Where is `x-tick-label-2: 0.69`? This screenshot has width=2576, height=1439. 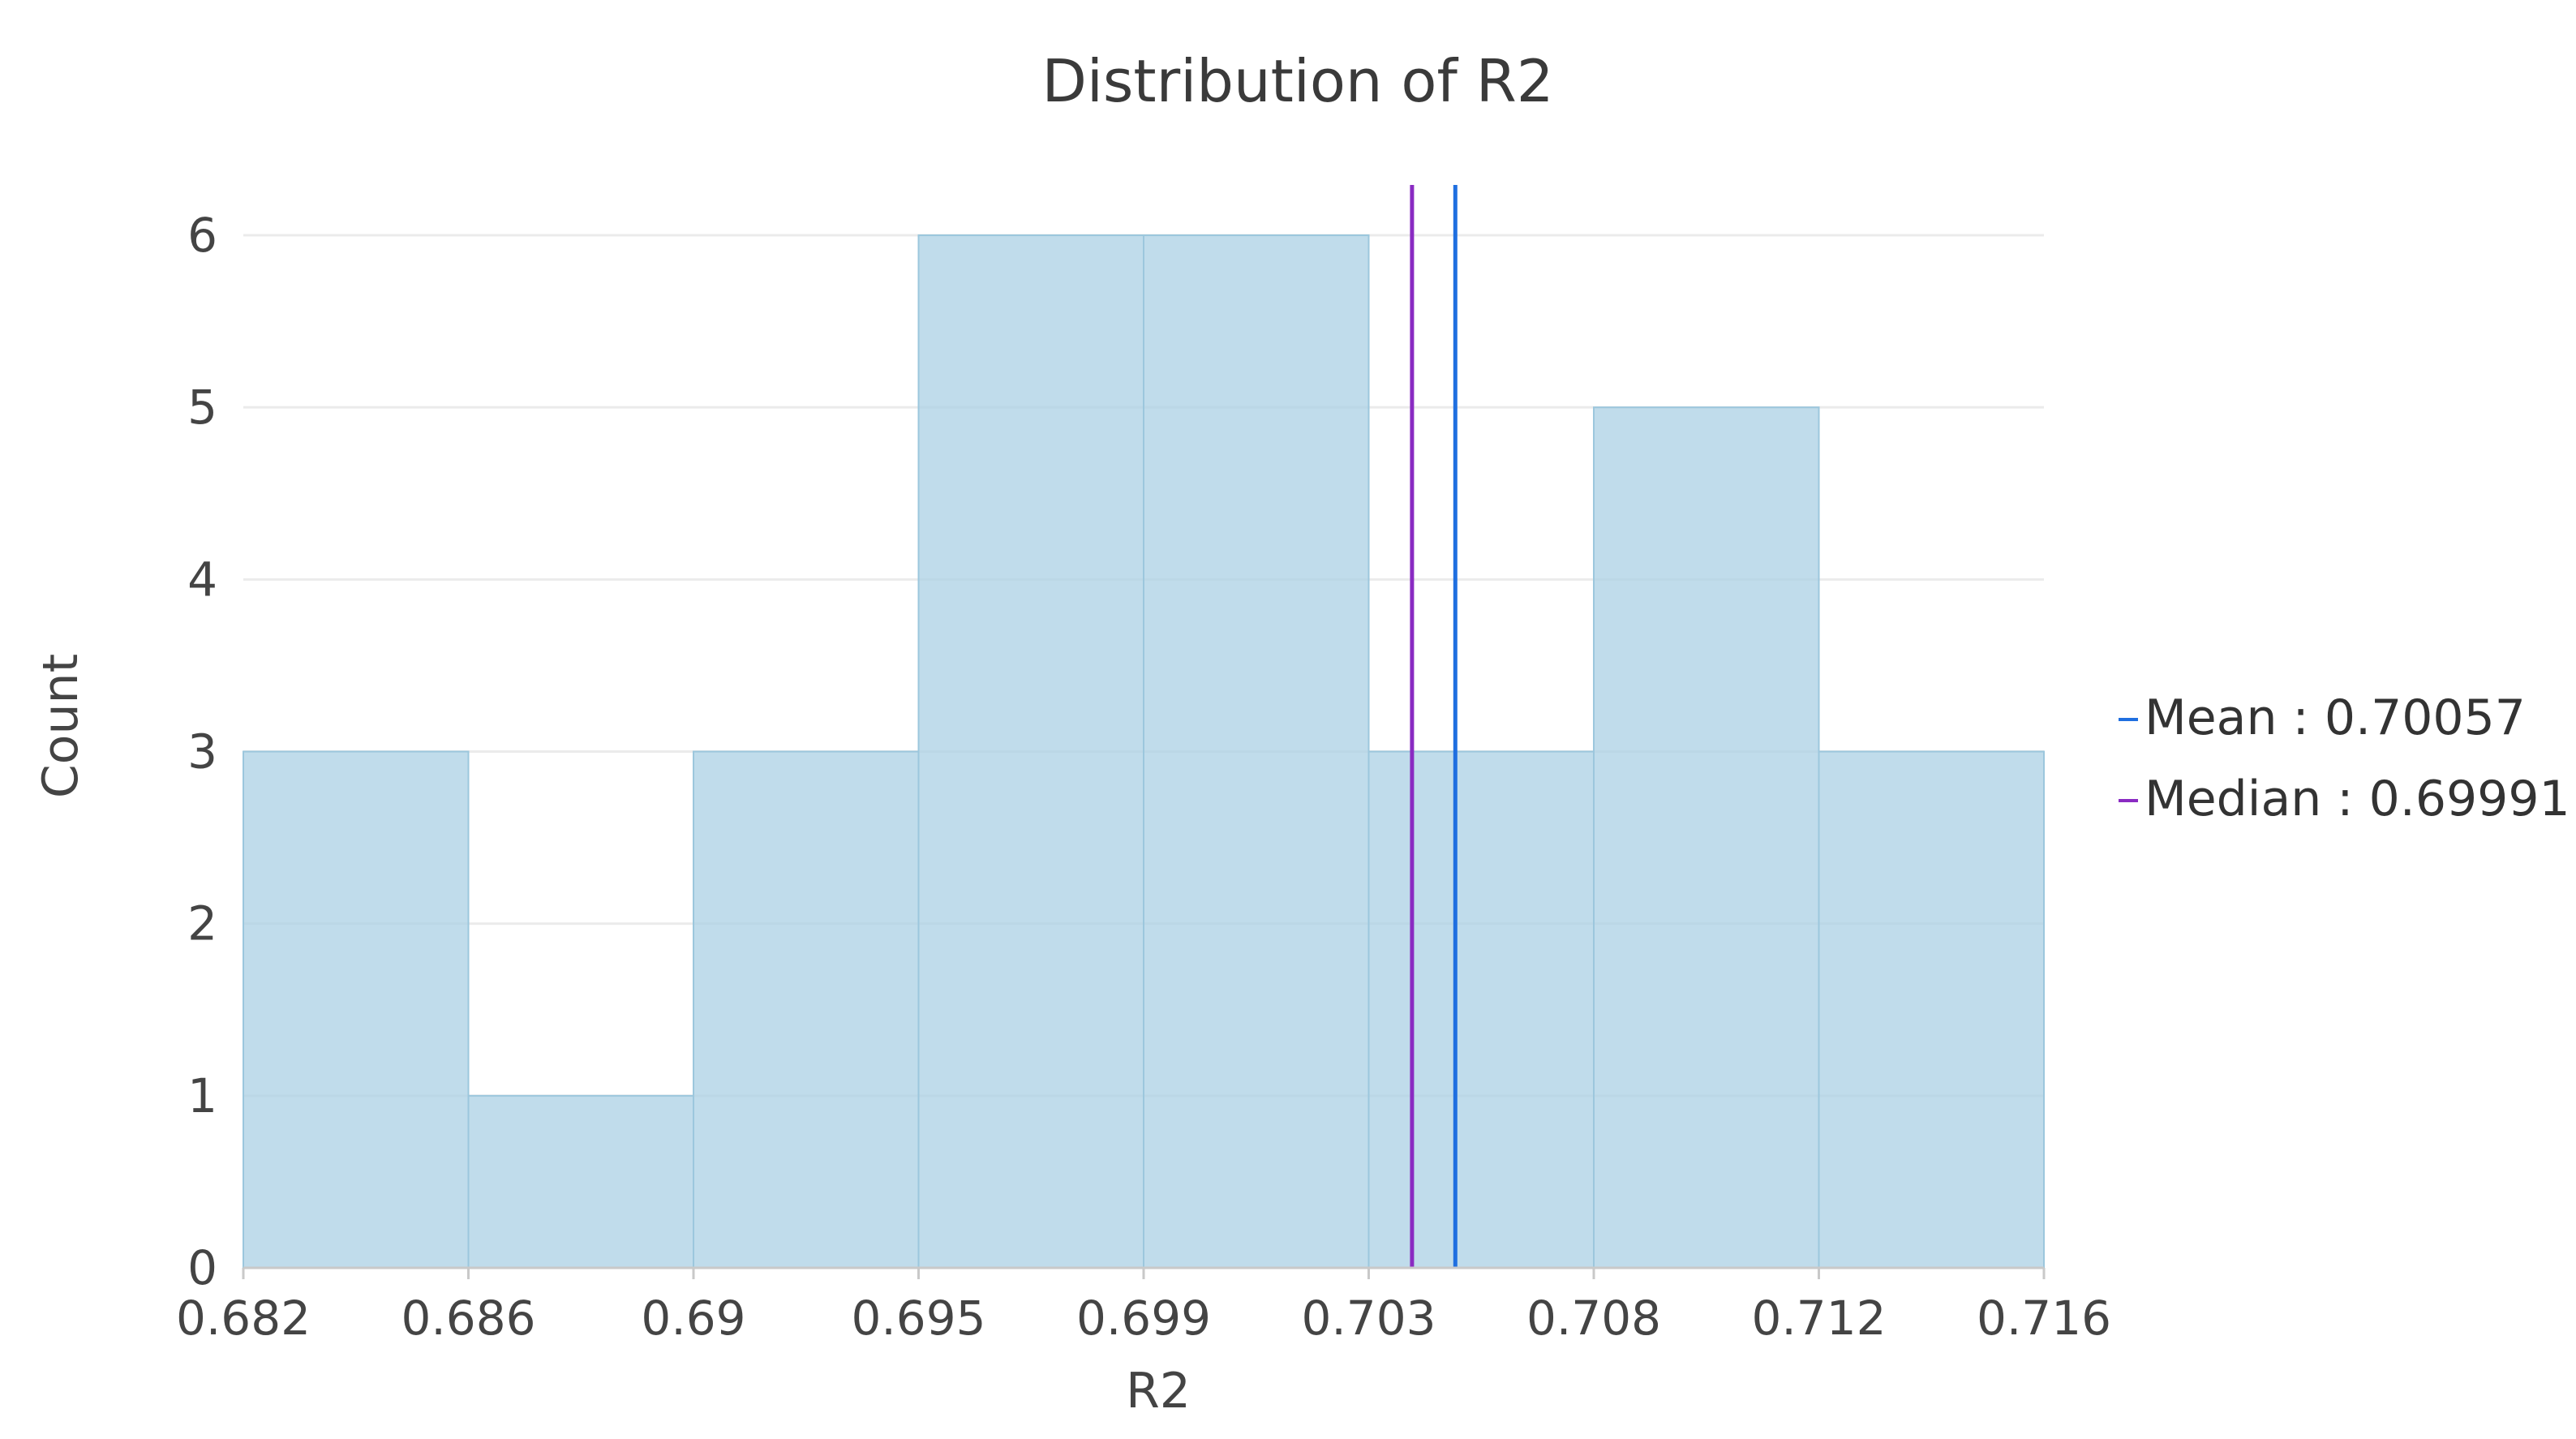
x-tick-label-2: 0.69 is located at coordinates (693, 1318).